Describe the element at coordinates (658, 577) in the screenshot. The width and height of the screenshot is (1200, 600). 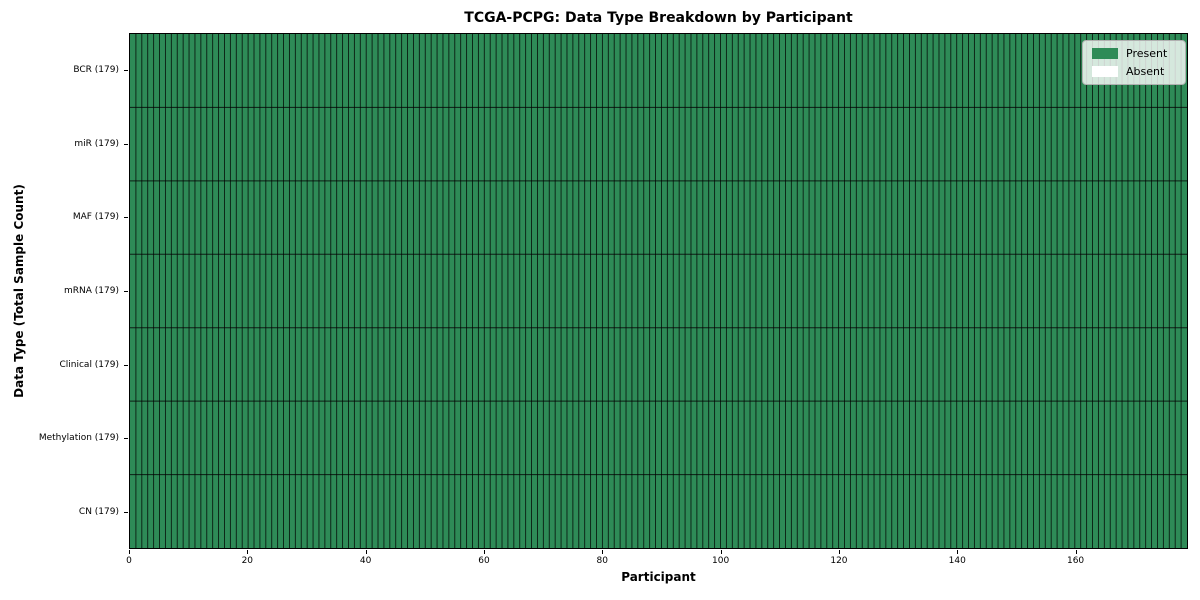
I see `x-axis-label: Participant` at that location.